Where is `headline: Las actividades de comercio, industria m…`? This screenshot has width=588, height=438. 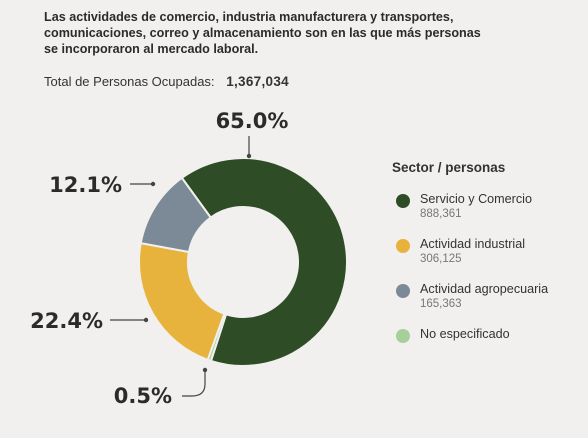 headline: Las actividades de comercio, industria m… is located at coordinates (279, 33).